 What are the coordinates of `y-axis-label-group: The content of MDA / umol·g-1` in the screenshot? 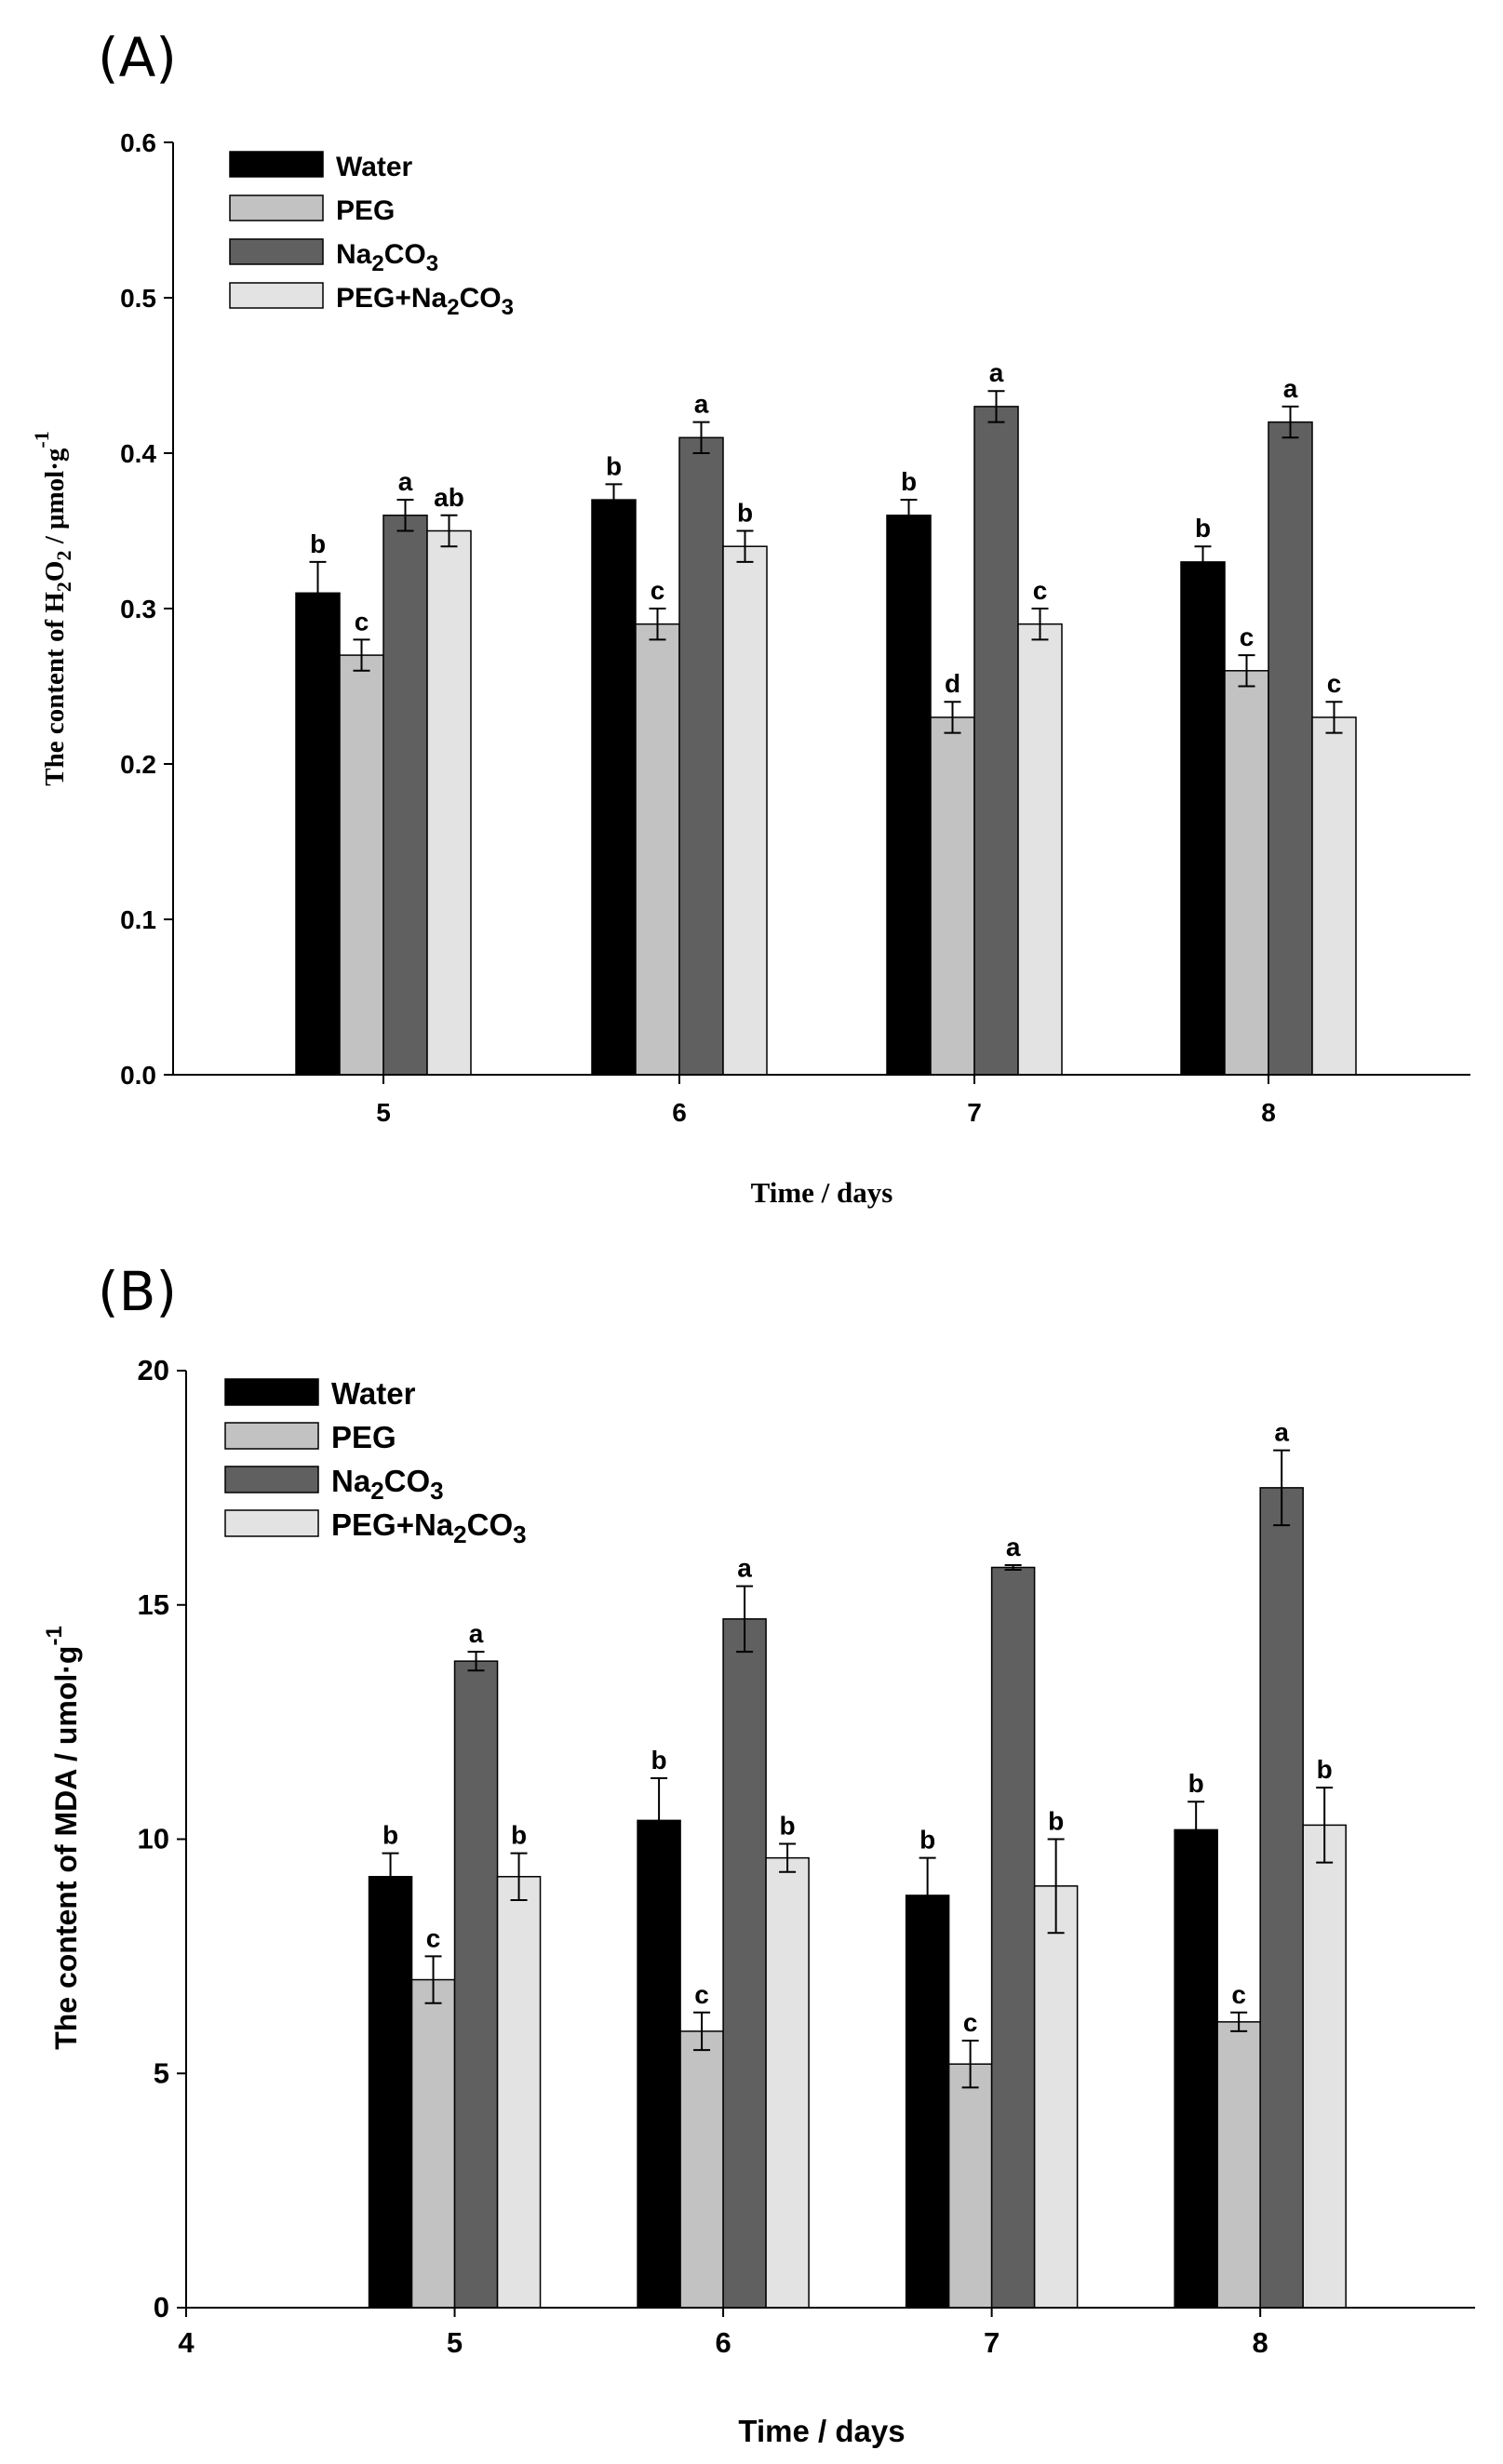 It's located at (62, 1838).